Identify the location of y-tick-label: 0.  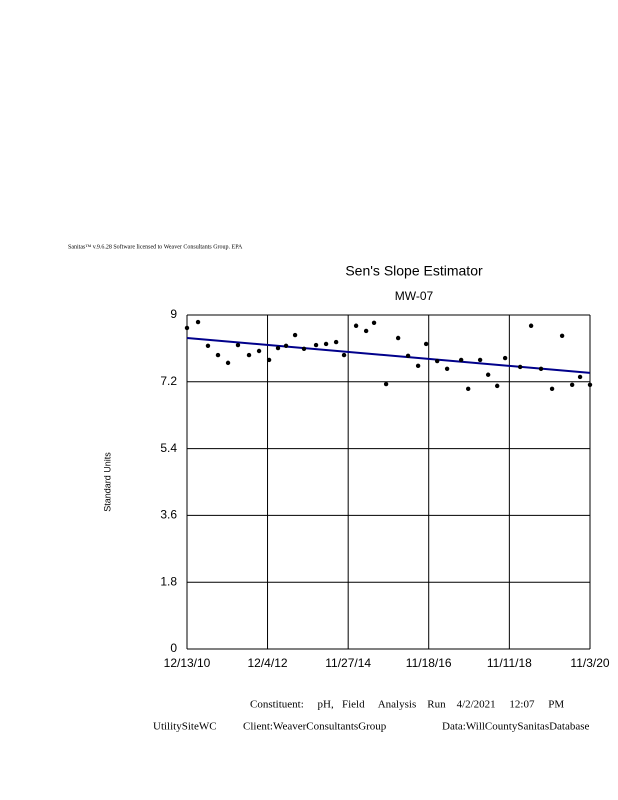
(173, 648).